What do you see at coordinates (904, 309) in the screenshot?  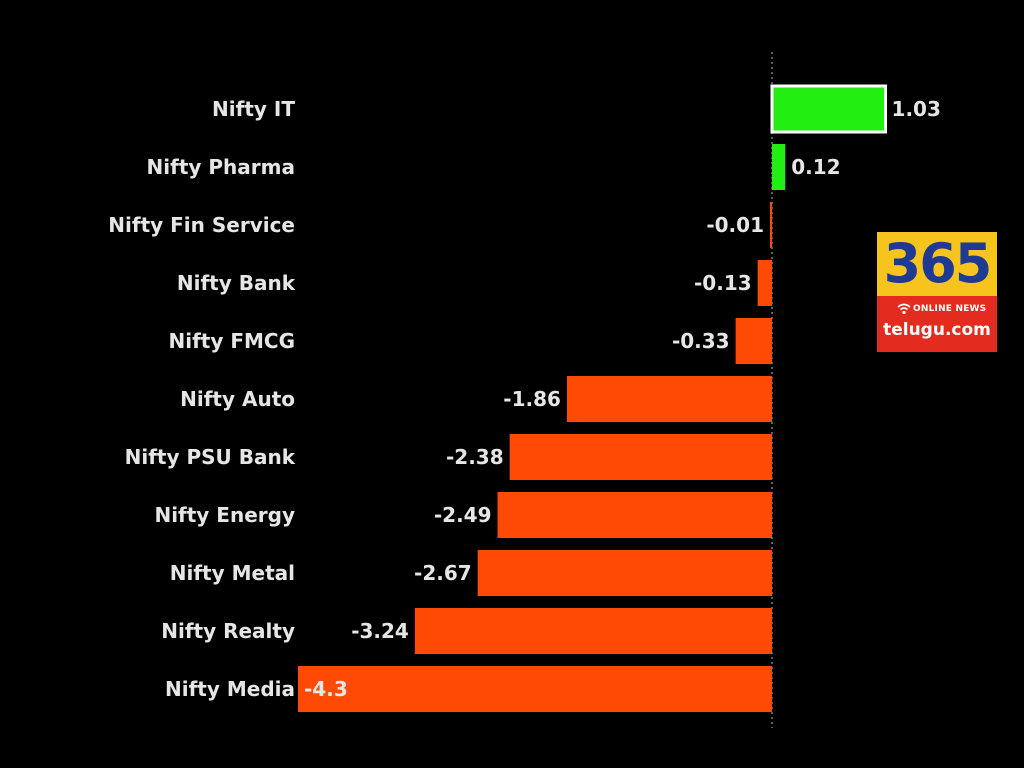 I see `wifi-icon` at bounding box center [904, 309].